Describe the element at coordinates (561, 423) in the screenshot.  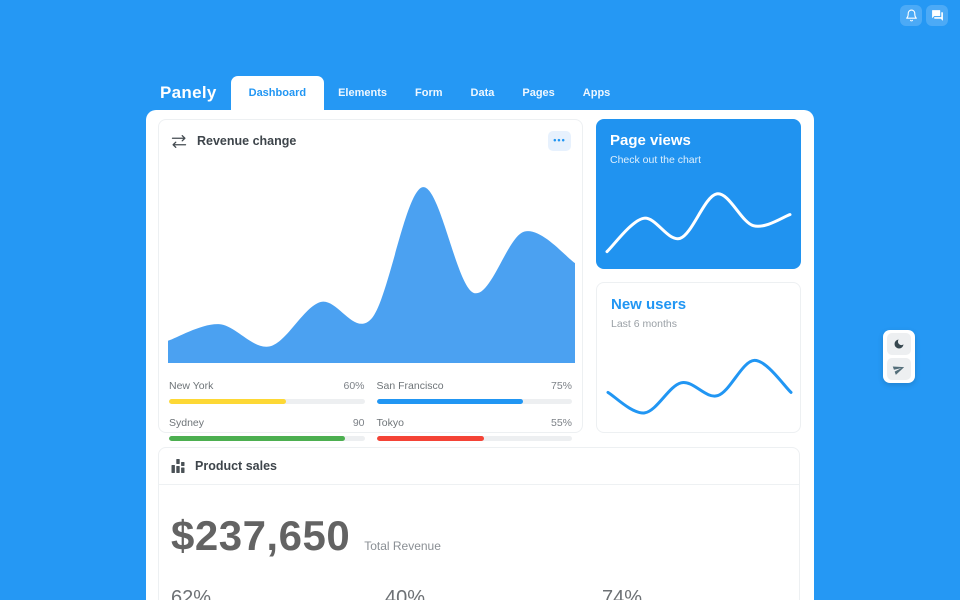
I see `city-value: 55%` at that location.